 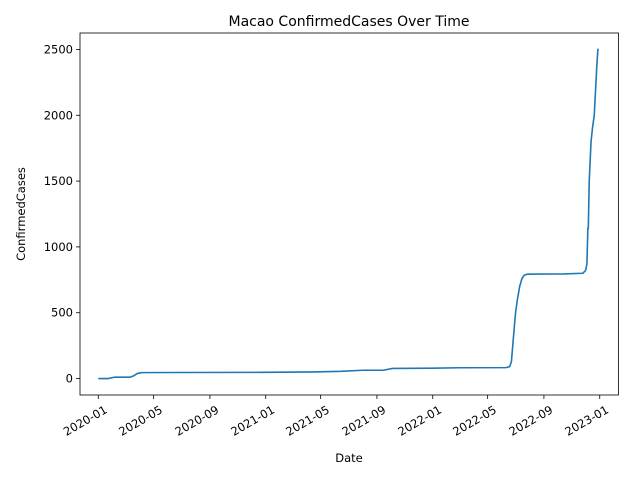 What do you see at coordinates (252, 421) in the screenshot?
I see `x-tick-label-3: 2021-01` at bounding box center [252, 421].